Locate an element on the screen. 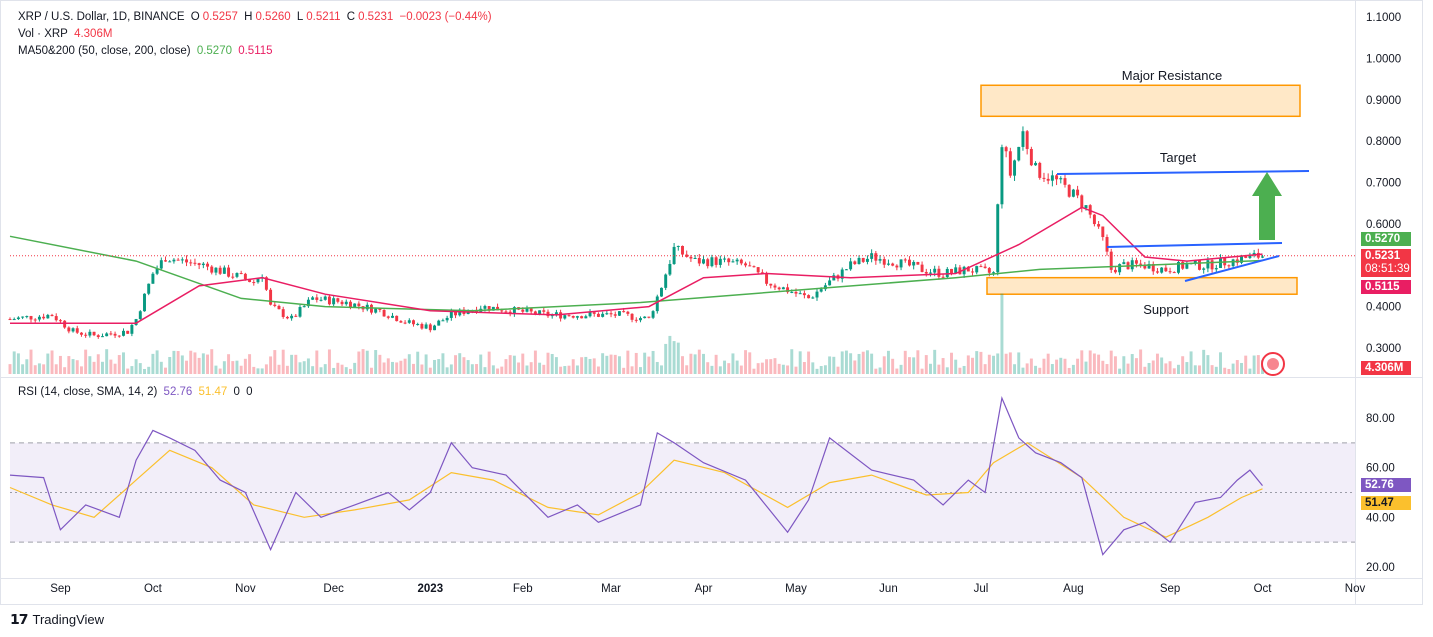  tradingview-brand: 𝟭𝟳 TradingView is located at coordinates (57, 619).